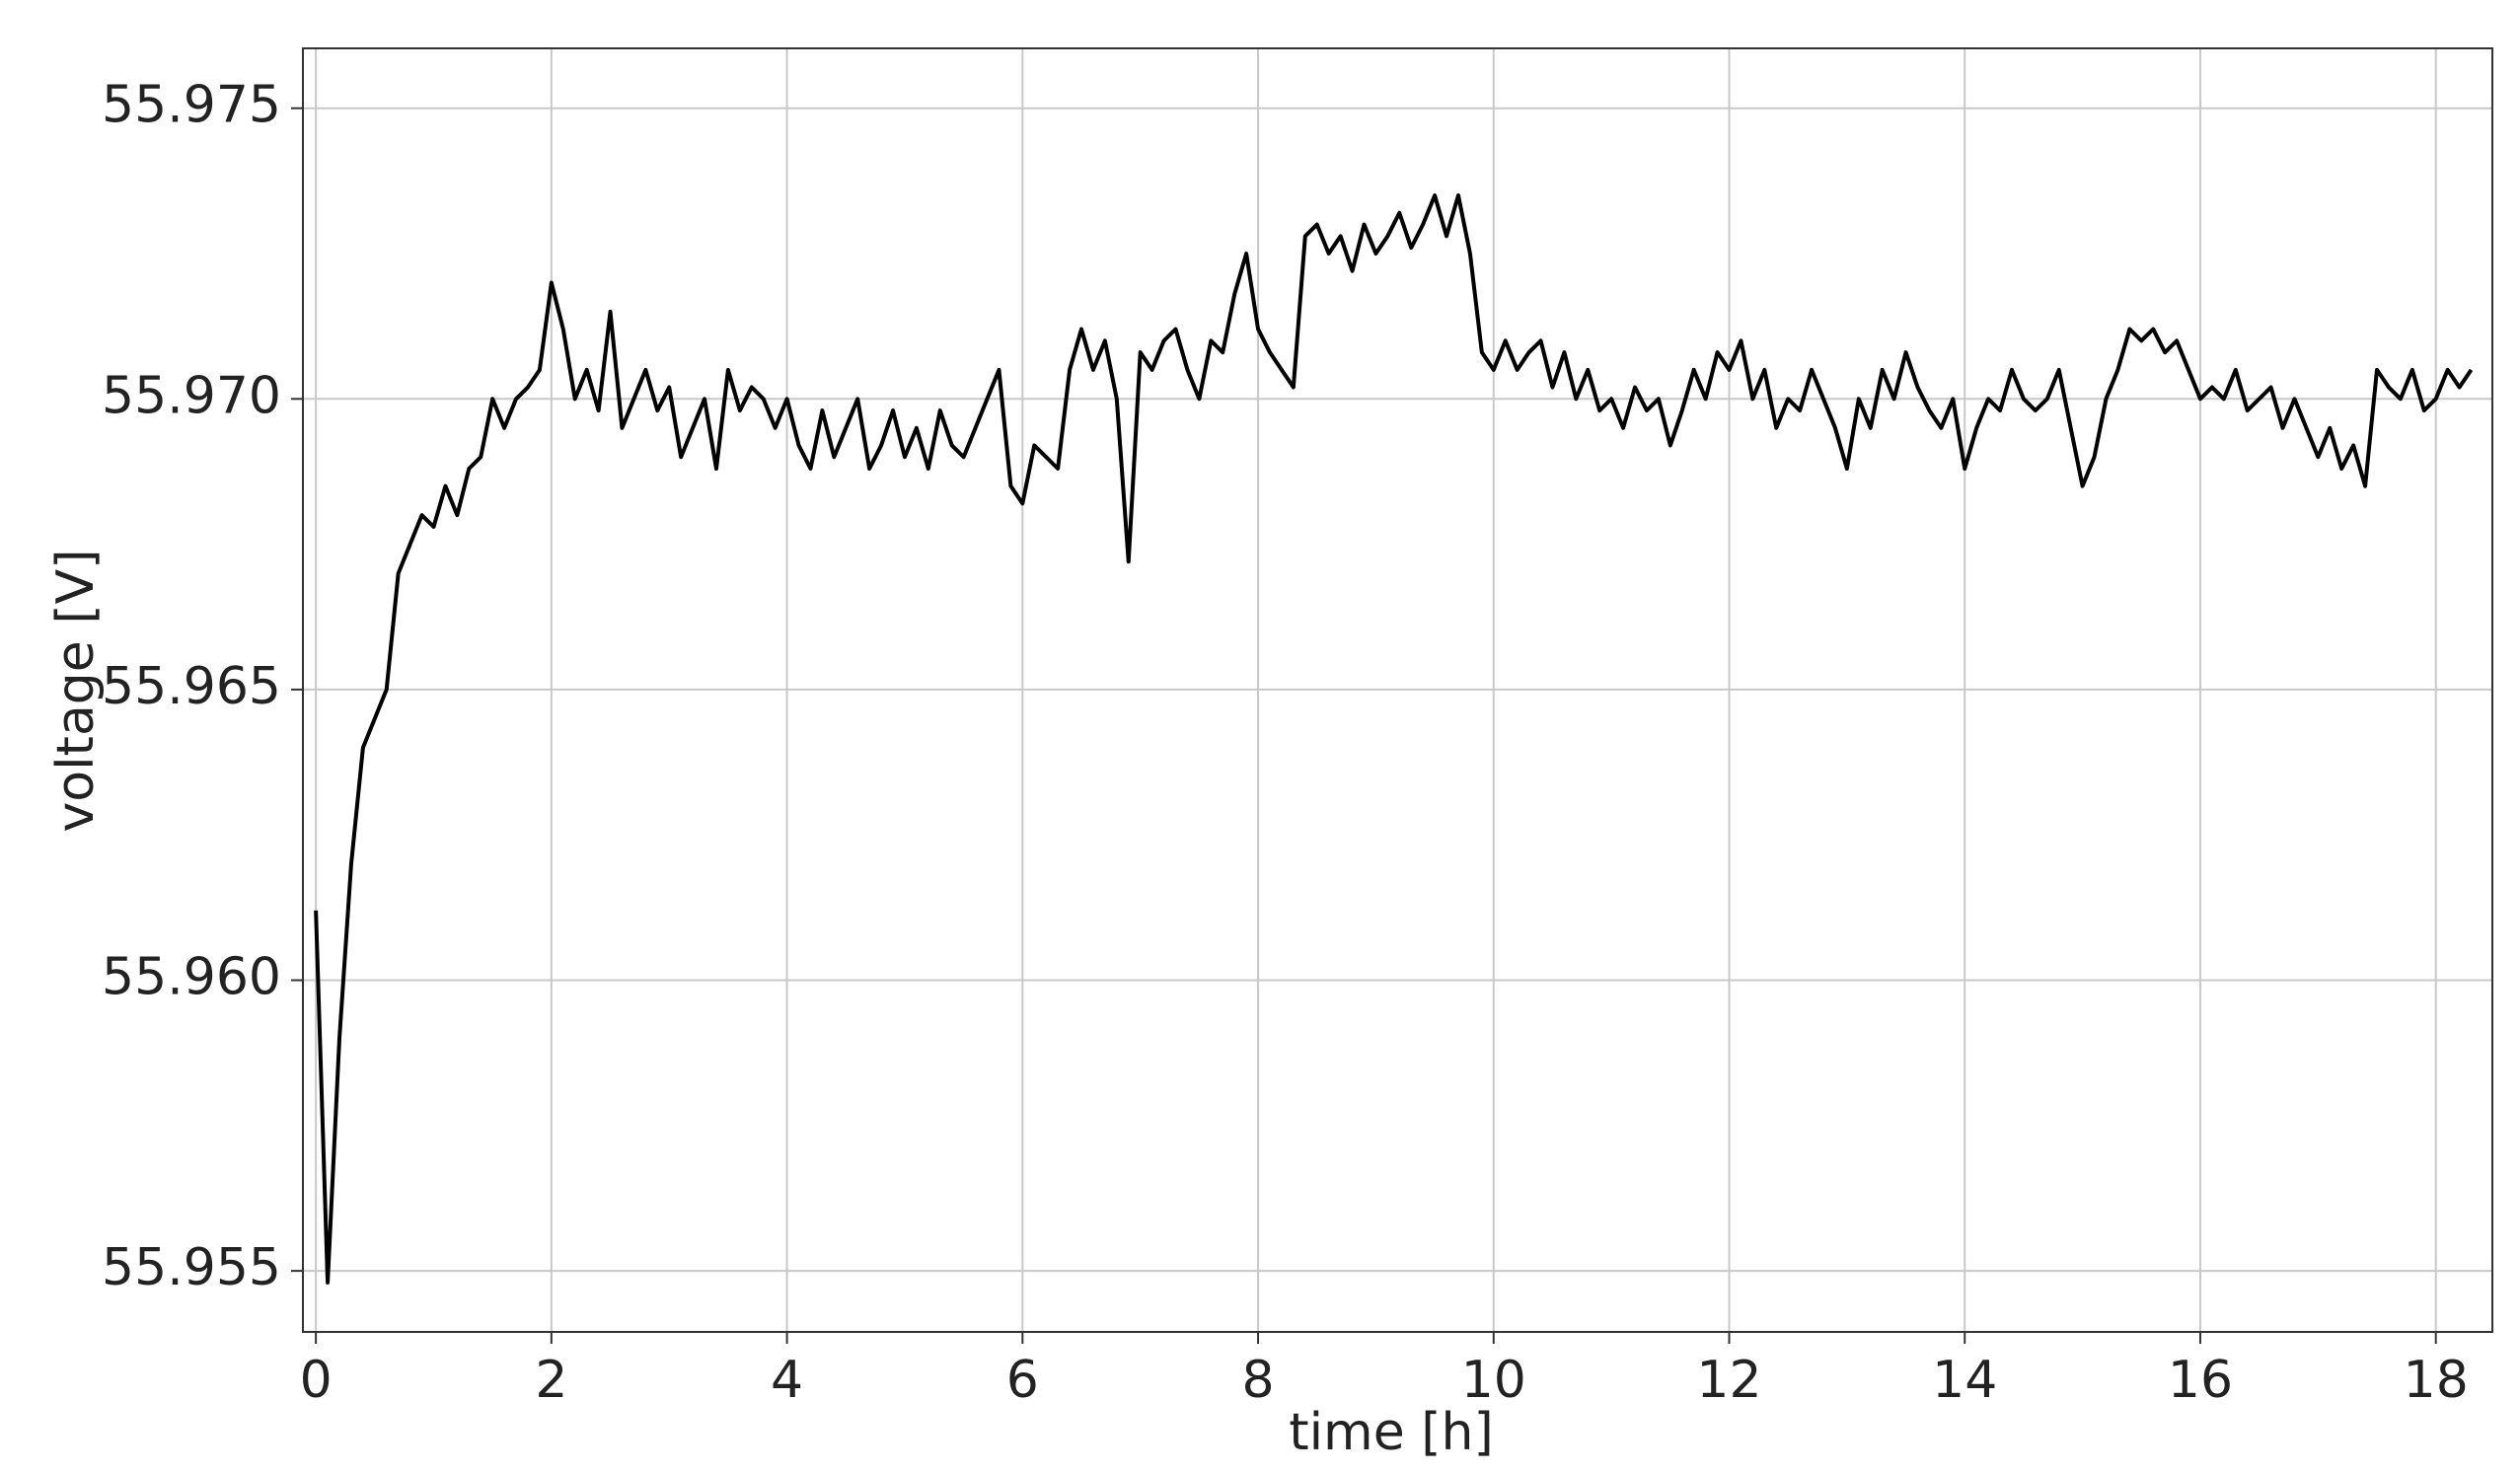  I want to click on y-tick-label: 55.965, so click(191, 686).